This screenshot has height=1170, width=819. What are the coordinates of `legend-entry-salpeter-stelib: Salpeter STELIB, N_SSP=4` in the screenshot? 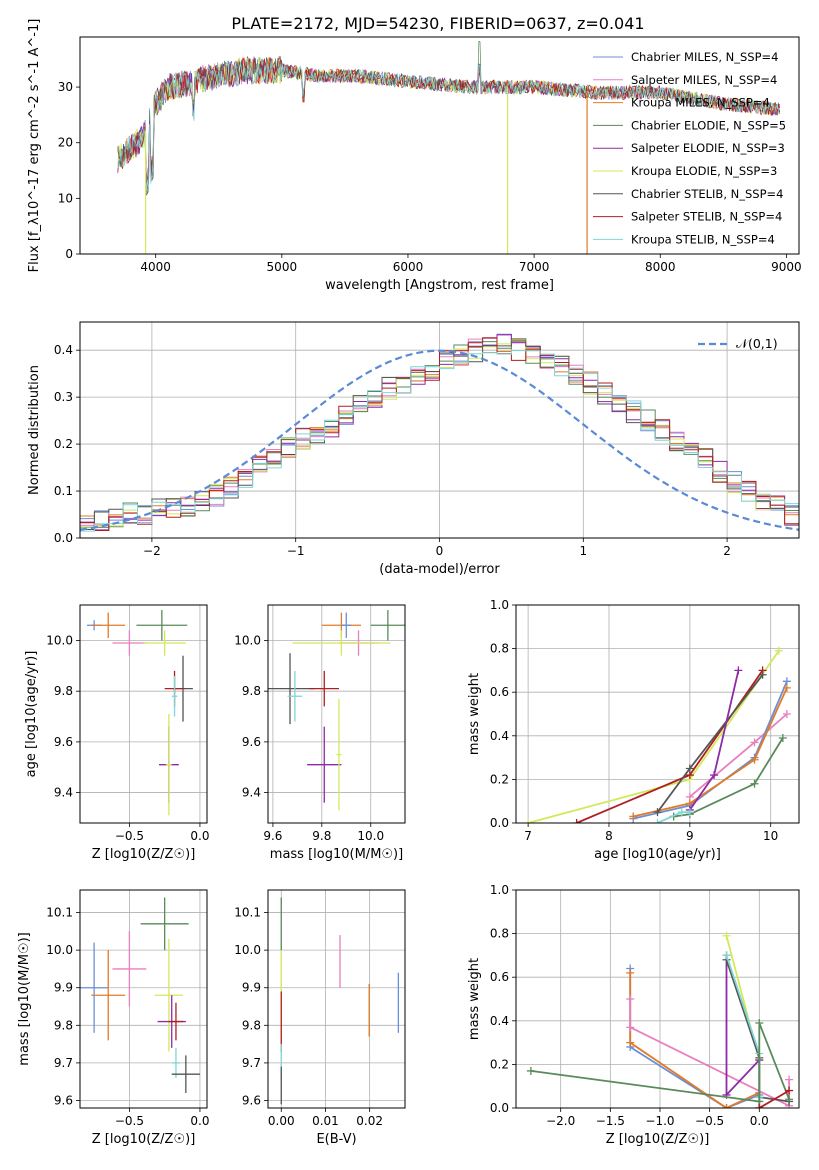 It's located at (706, 217).